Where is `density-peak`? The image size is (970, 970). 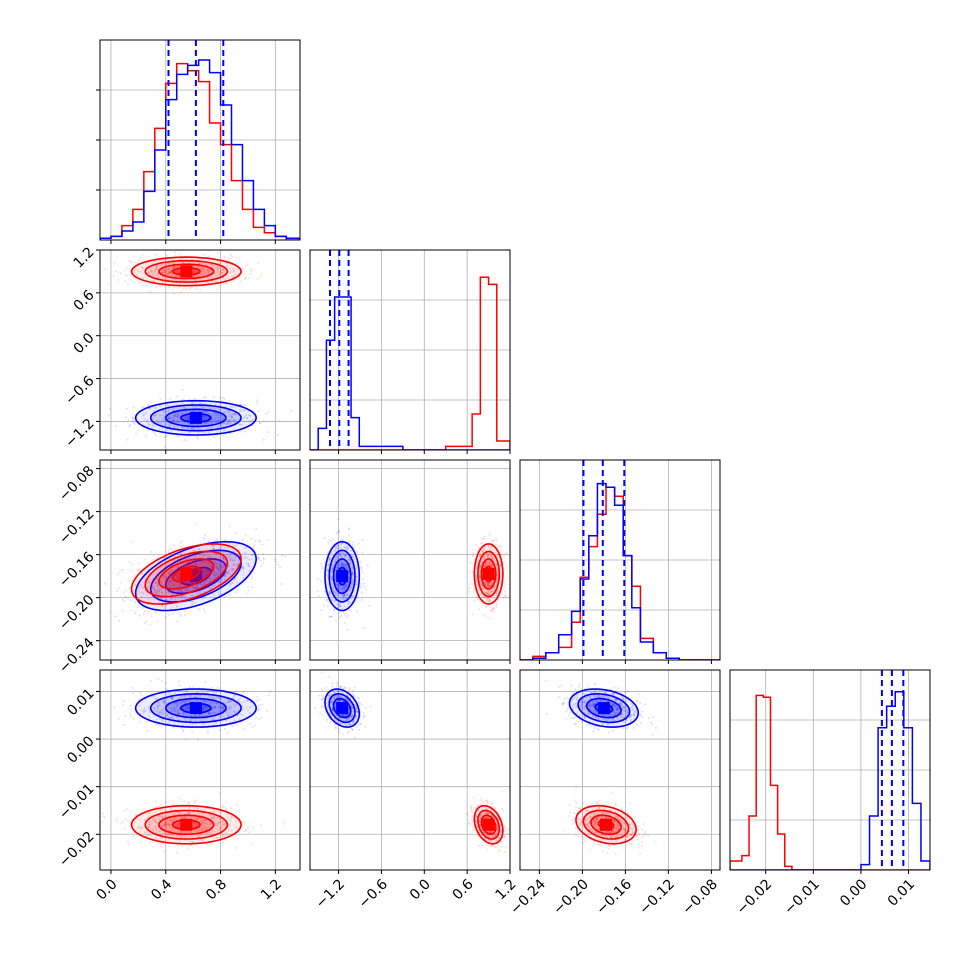 density-peak is located at coordinates (488, 573).